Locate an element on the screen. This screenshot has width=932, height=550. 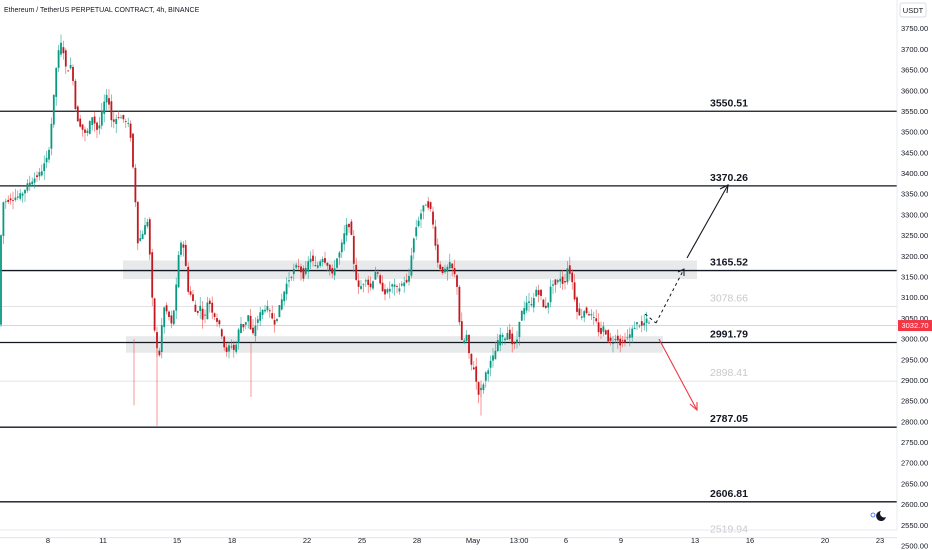
price-tick-label: 2550.00 is located at coordinates (914, 525).